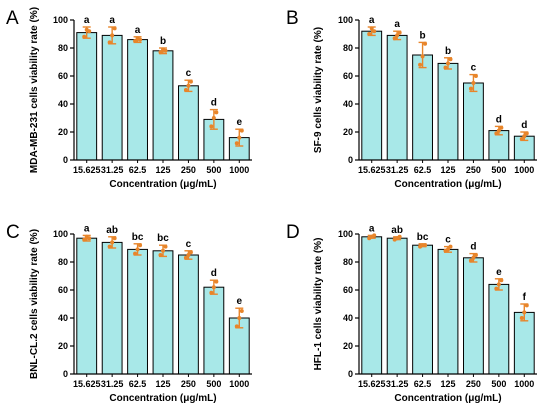 This screenshot has width=550, height=413. I want to click on panel-letter: C, so click(13, 232).